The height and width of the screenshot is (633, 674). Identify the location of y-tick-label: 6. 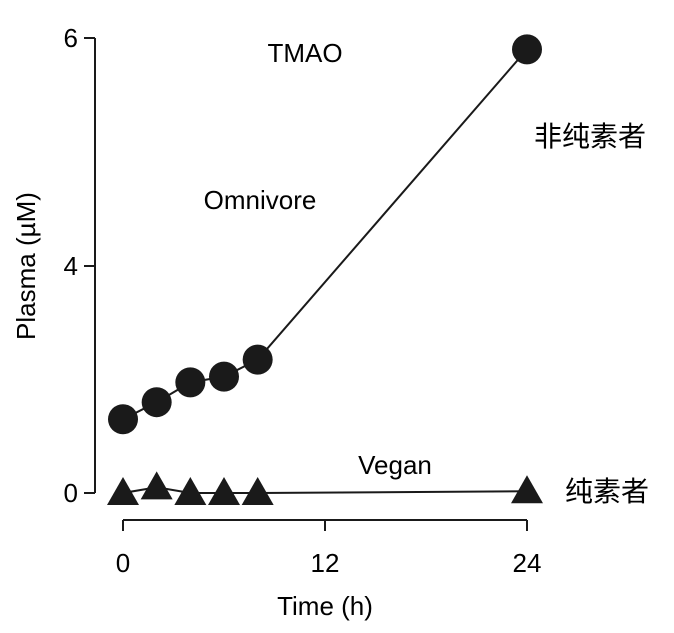
(71, 38).